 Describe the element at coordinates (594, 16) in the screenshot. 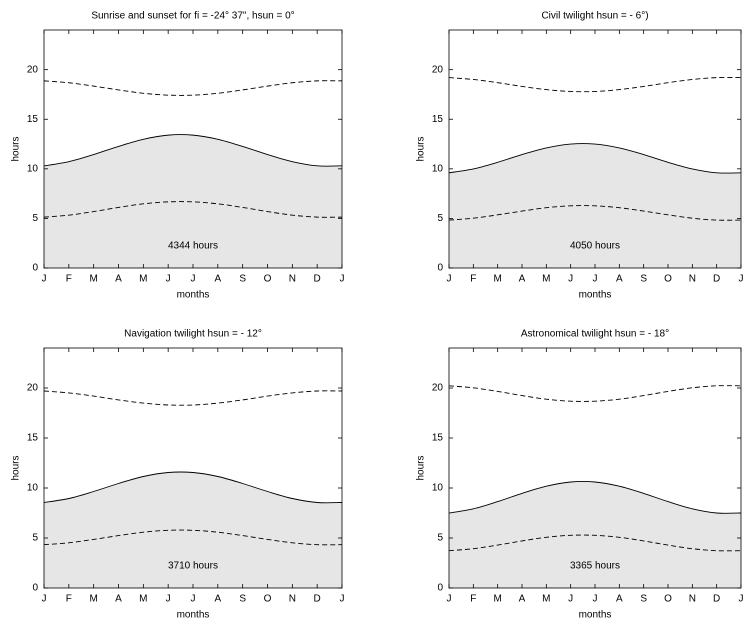

I see `chart-title: Civil twilight hsun = - 6°)` at that location.